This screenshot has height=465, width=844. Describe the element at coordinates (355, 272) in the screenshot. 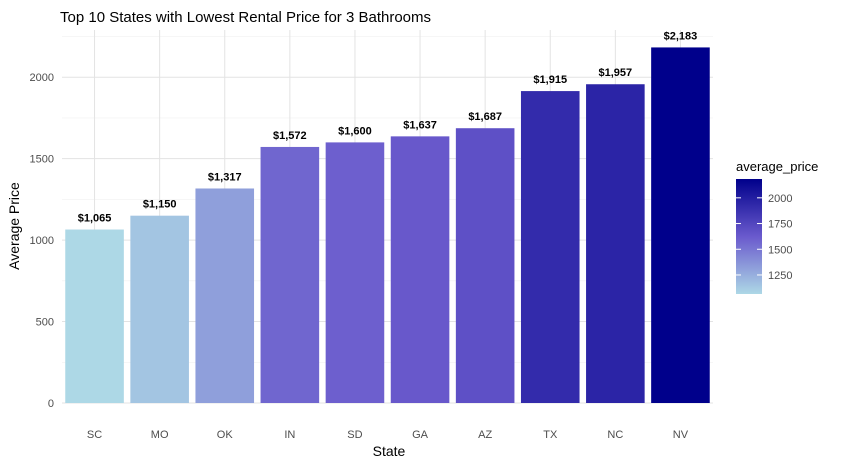

I see `bar-sd` at that location.